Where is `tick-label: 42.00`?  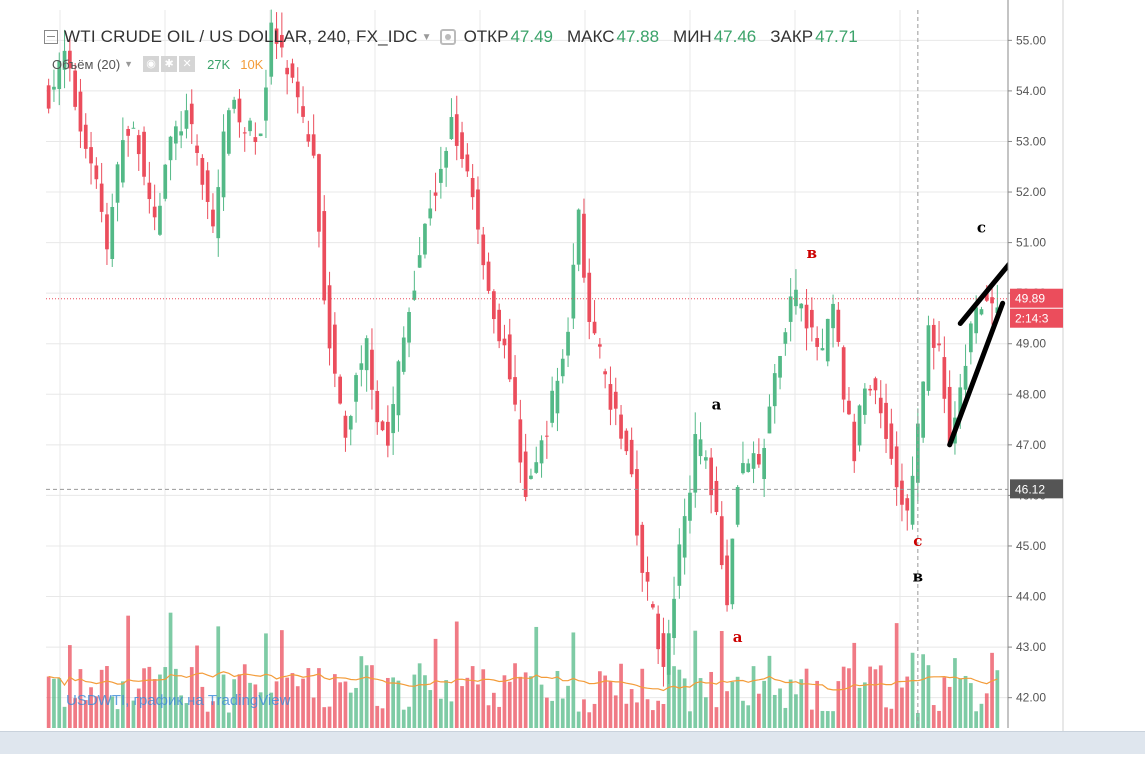 tick-label: 42.00 is located at coordinates (1031, 698).